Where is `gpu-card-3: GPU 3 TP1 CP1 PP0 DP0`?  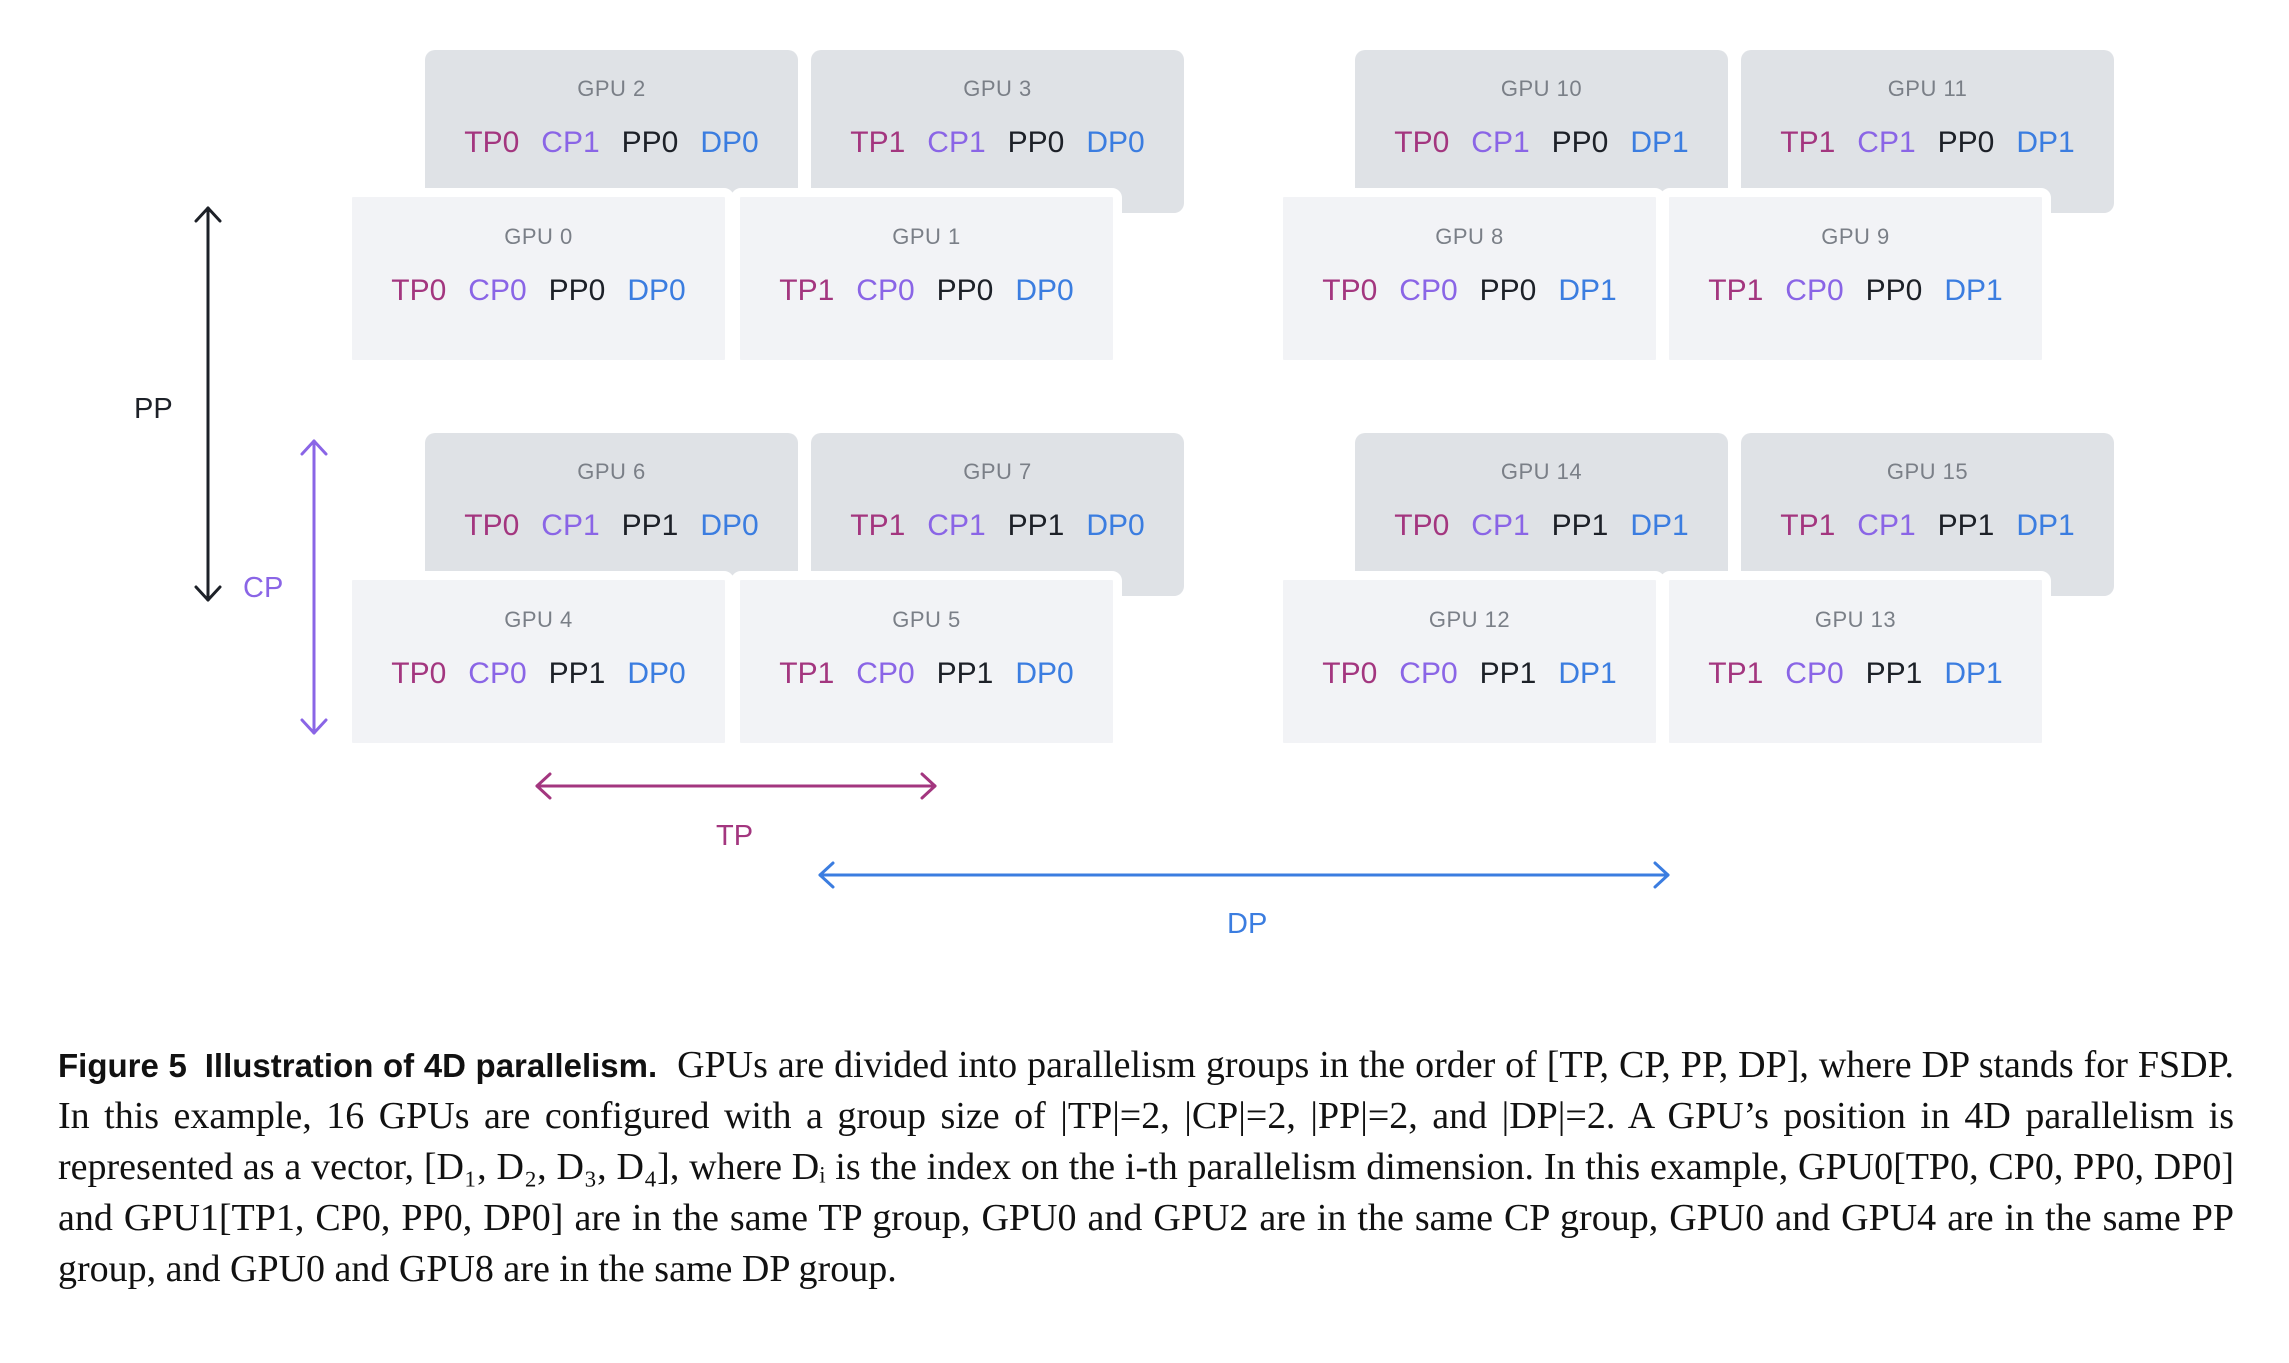 gpu-card-3: GPU 3 TP1 CP1 PP0 DP0 is located at coordinates (997, 131).